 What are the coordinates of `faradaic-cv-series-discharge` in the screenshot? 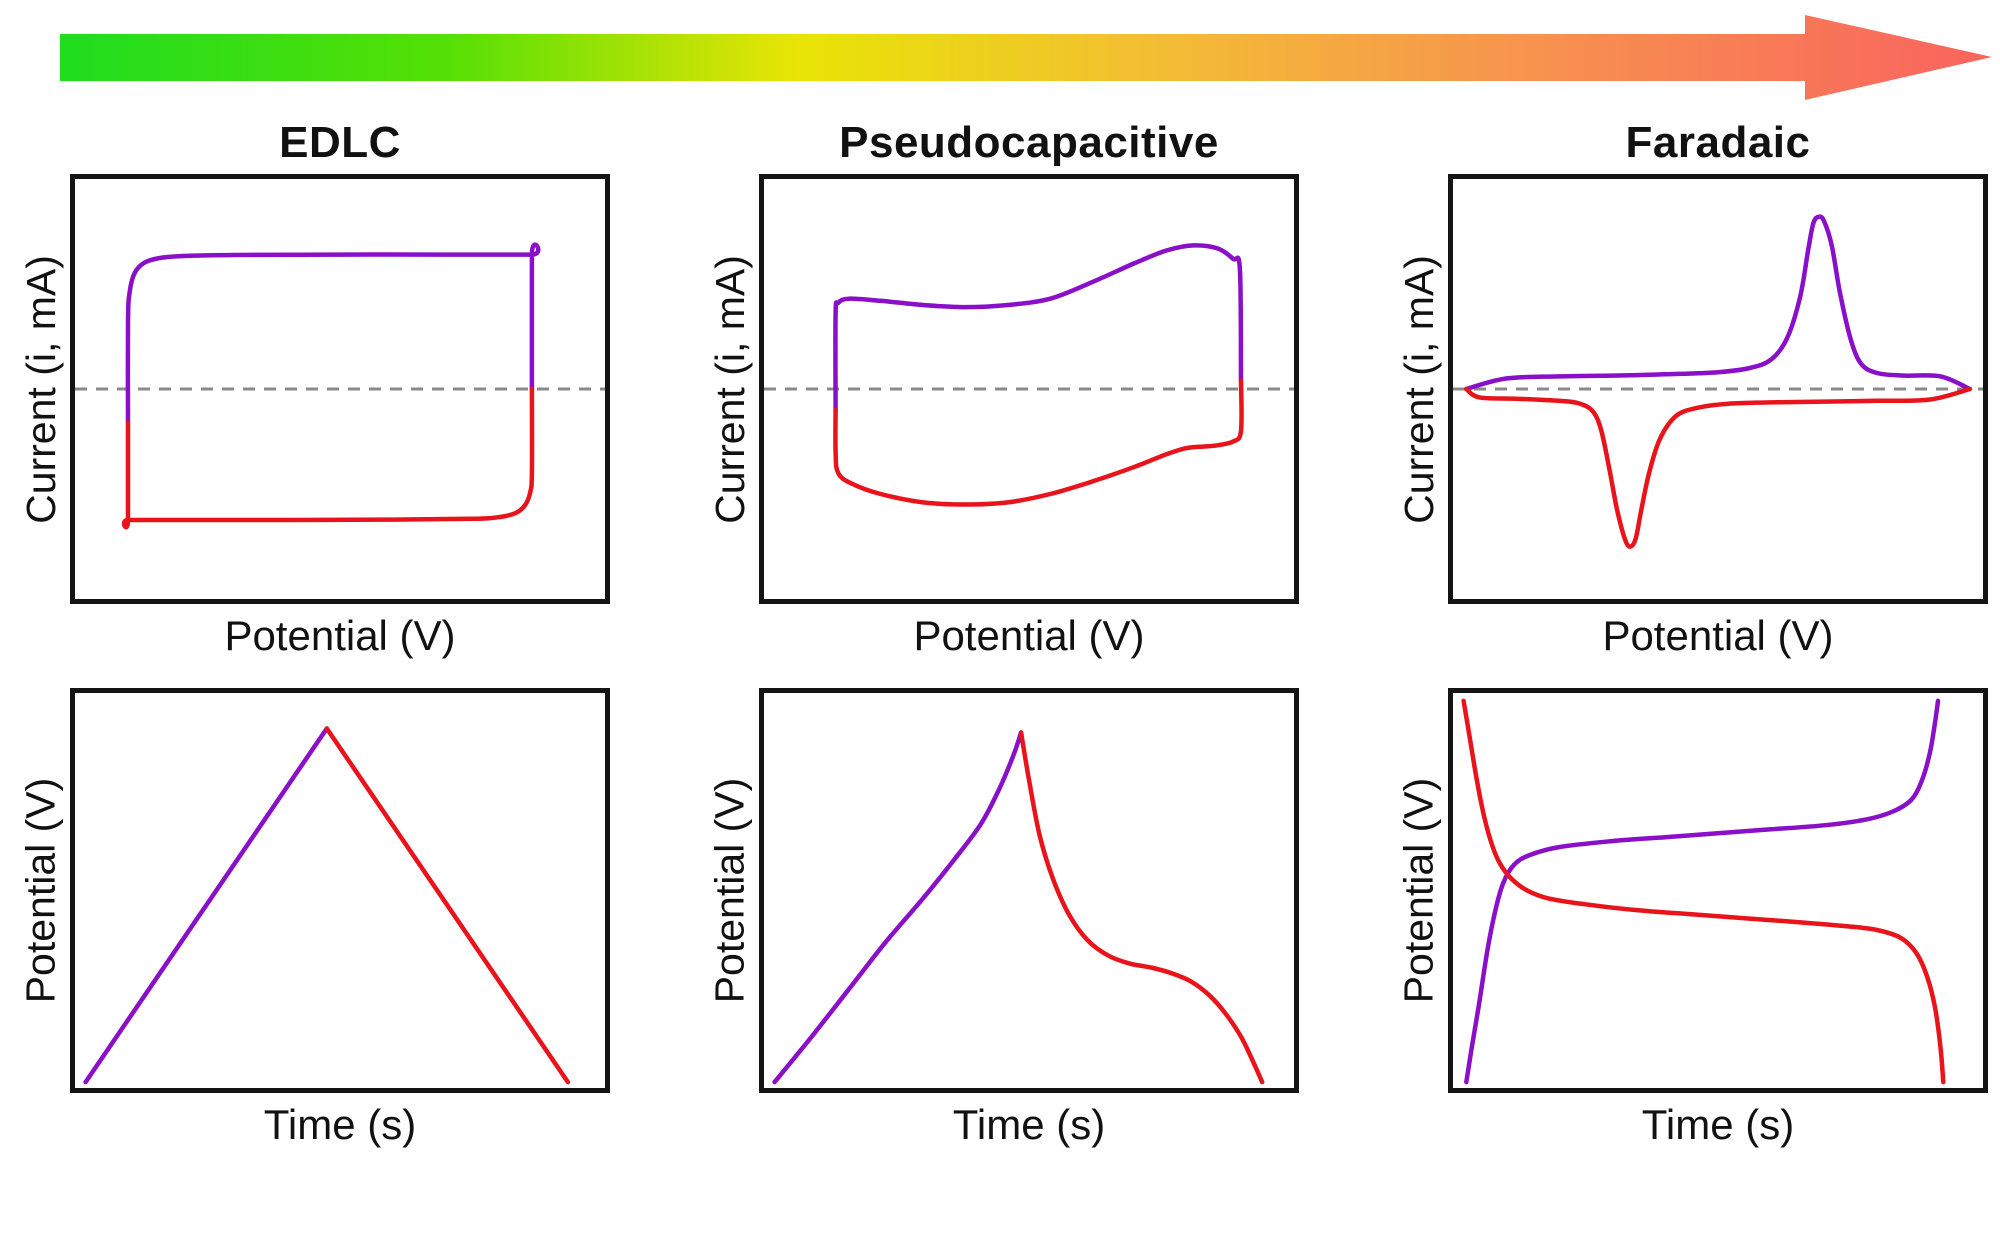 It's located at (1718, 467).